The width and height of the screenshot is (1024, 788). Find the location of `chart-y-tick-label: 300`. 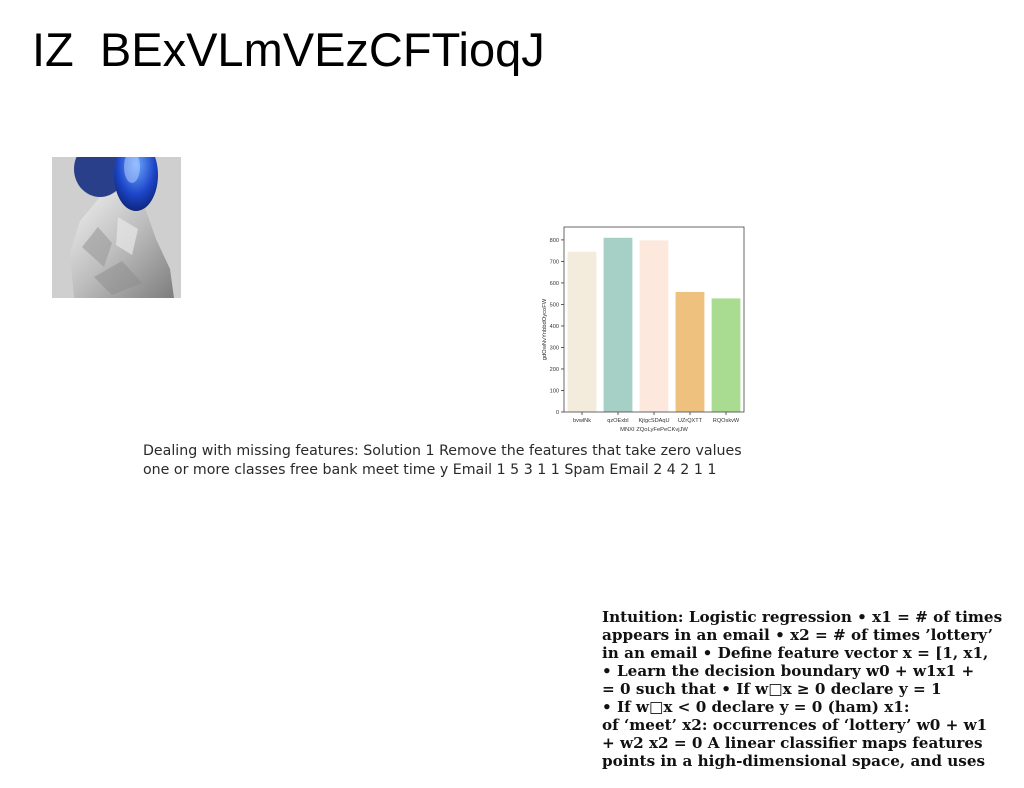

chart-y-tick-label: 300 is located at coordinates (554, 348).